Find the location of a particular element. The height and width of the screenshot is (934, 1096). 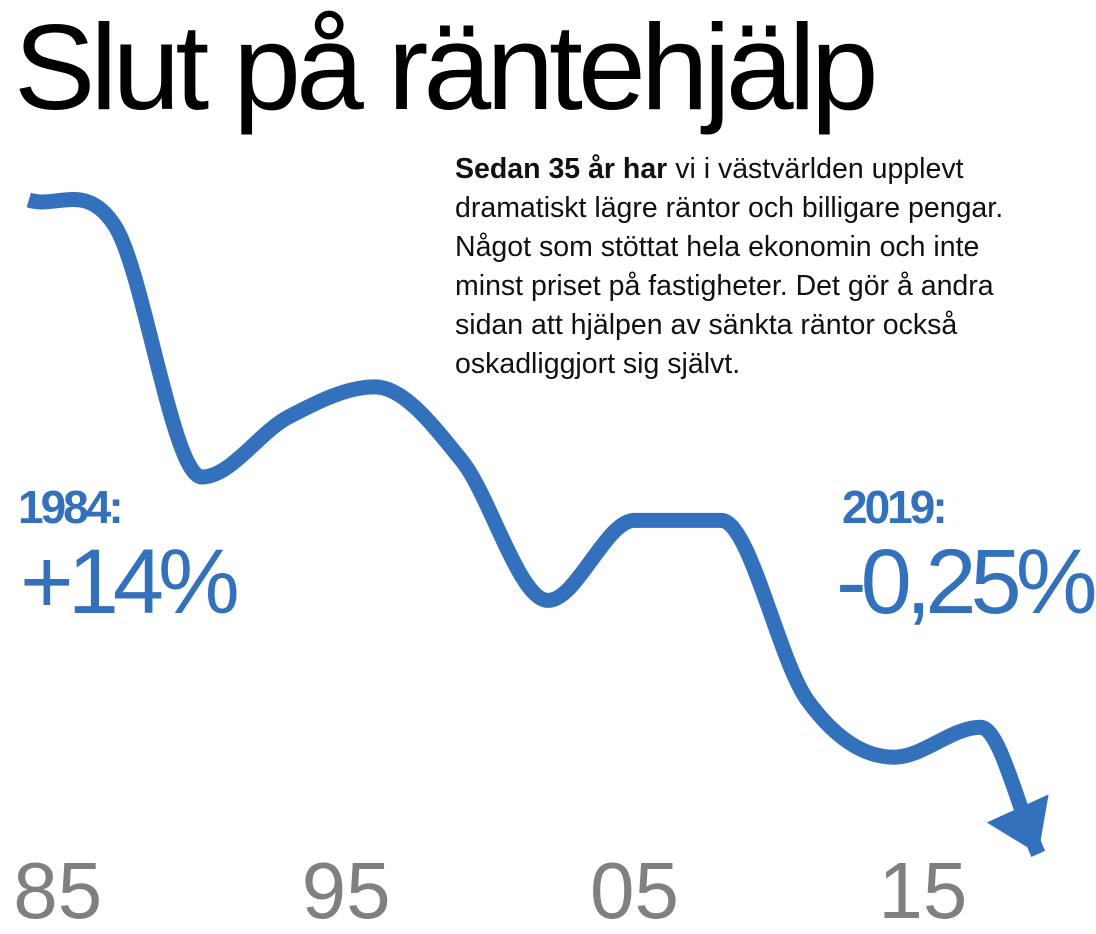

intro-lead: Sedan 35 år har is located at coordinates (561, 169).